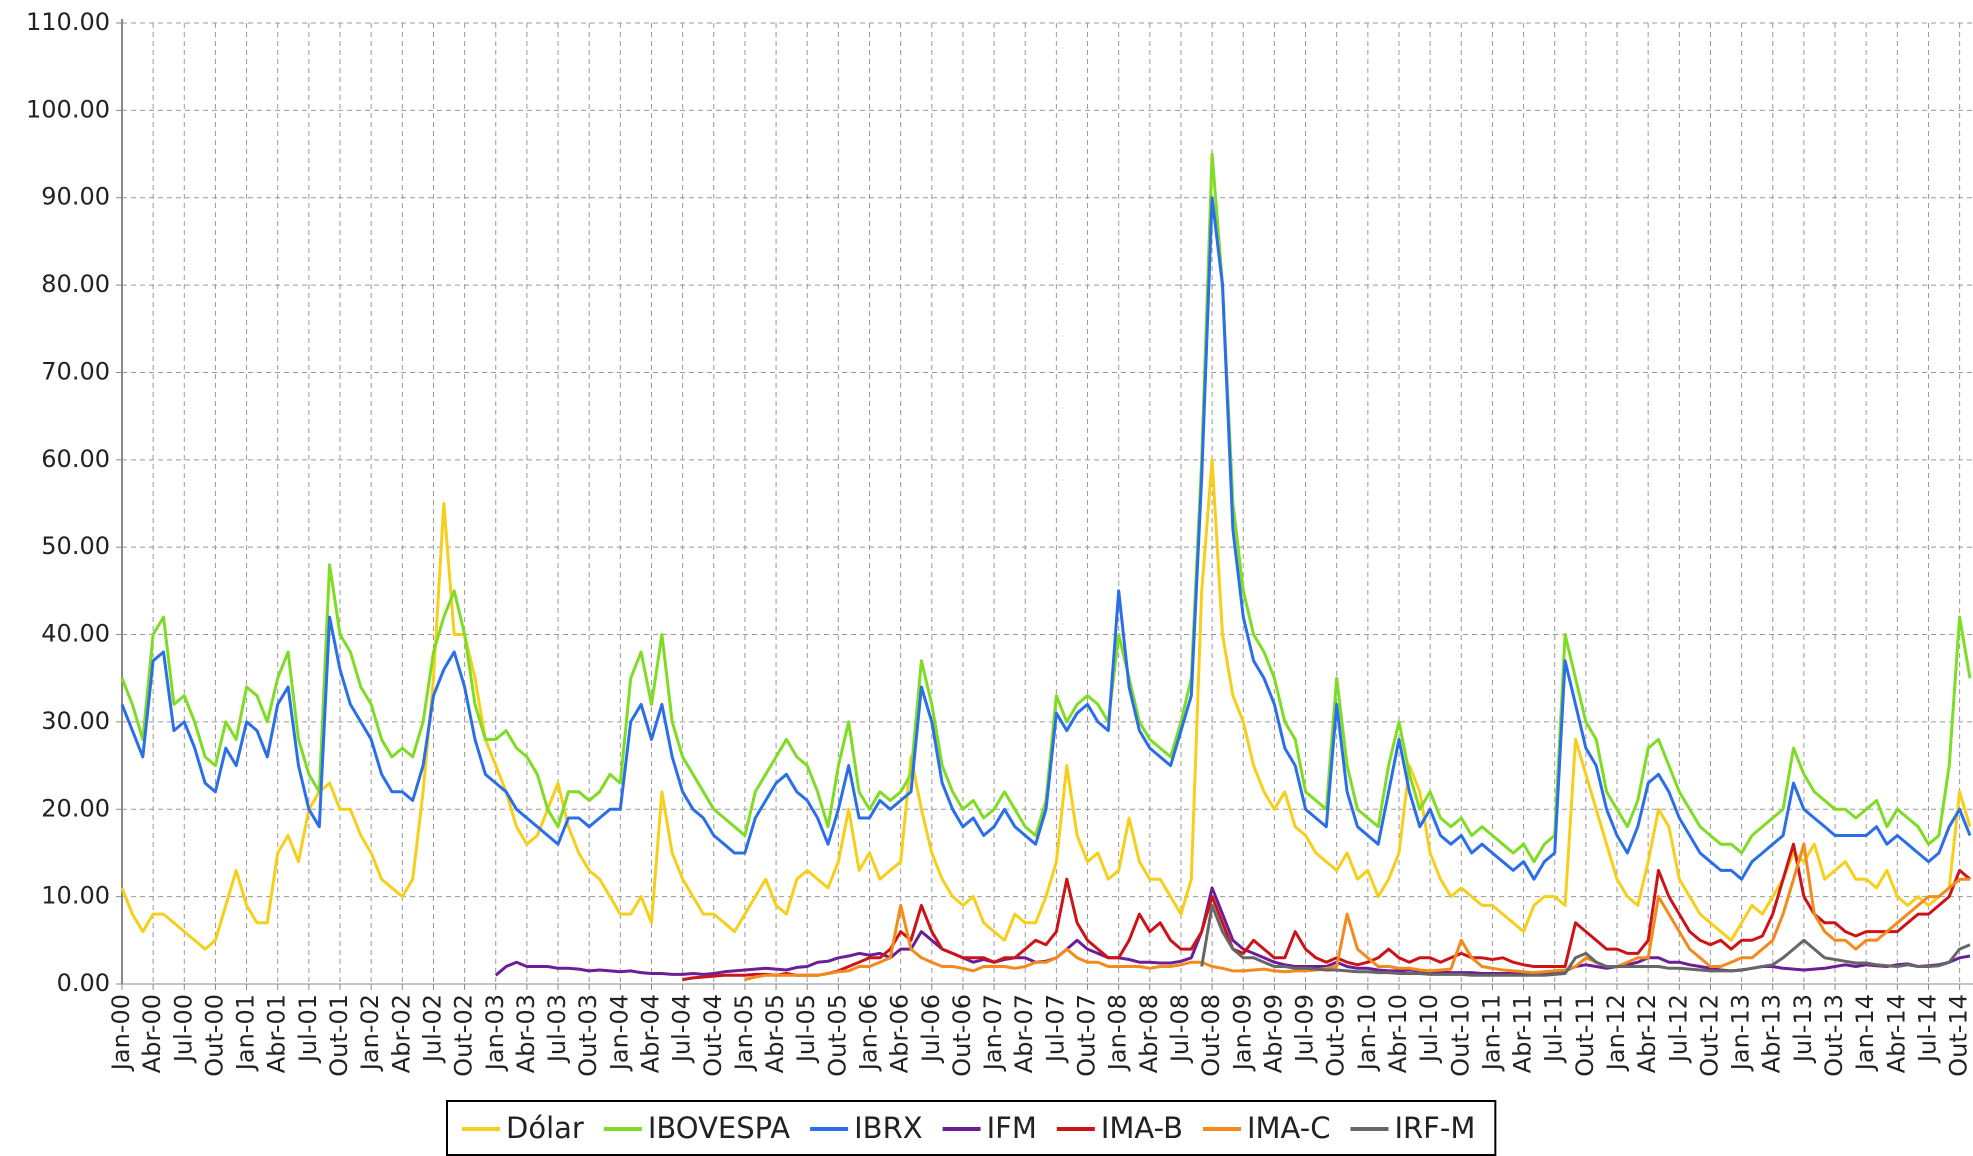 The height and width of the screenshot is (1156, 1973). What do you see at coordinates (1367, 1033) in the screenshot?
I see `x-tick-label: Jan-10` at bounding box center [1367, 1033].